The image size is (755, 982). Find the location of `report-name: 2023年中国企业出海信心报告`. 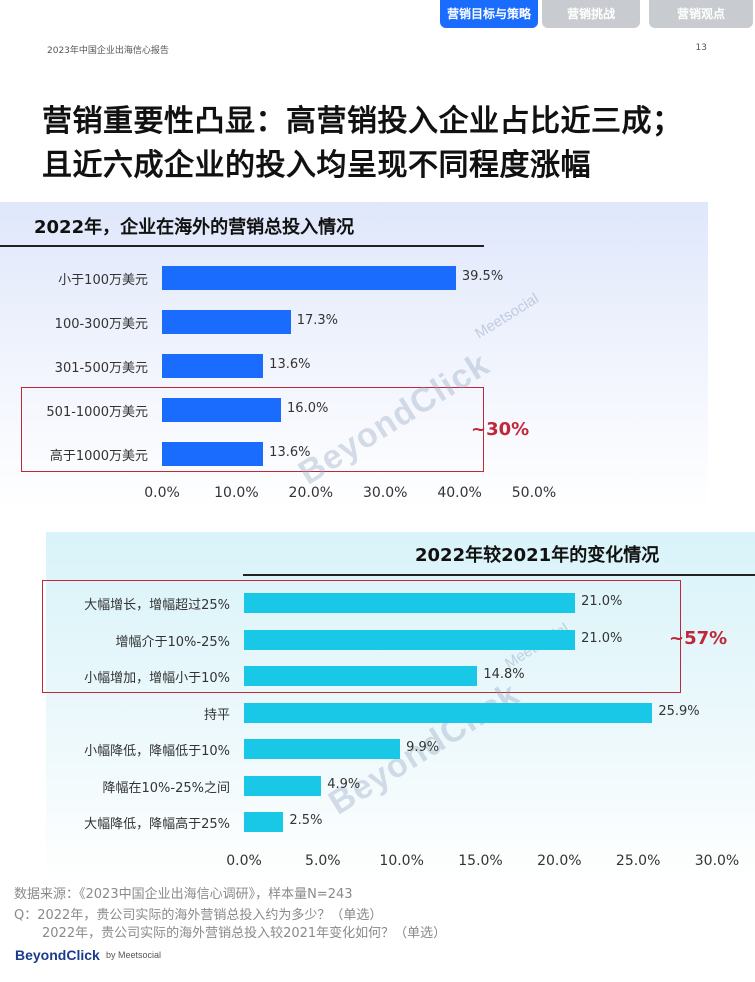

report-name: 2023年中国企业出海信心报告 is located at coordinates (108, 51).